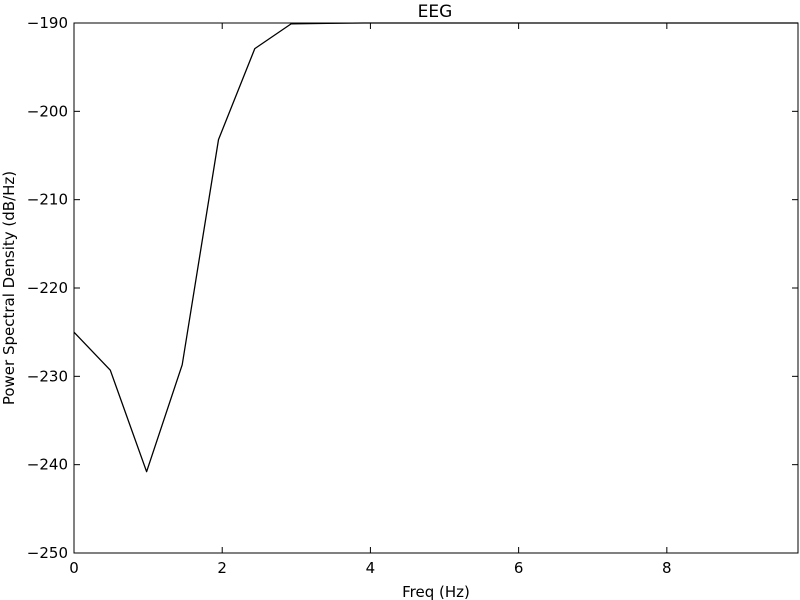 This screenshot has width=800, height=600. What do you see at coordinates (47, 465) in the screenshot?
I see `y-tick-label: −240` at bounding box center [47, 465].